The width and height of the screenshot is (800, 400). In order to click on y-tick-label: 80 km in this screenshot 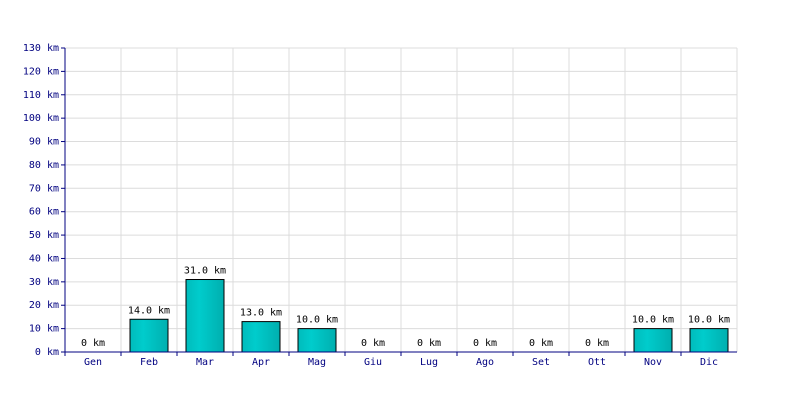, I will do `click(44, 165)`.